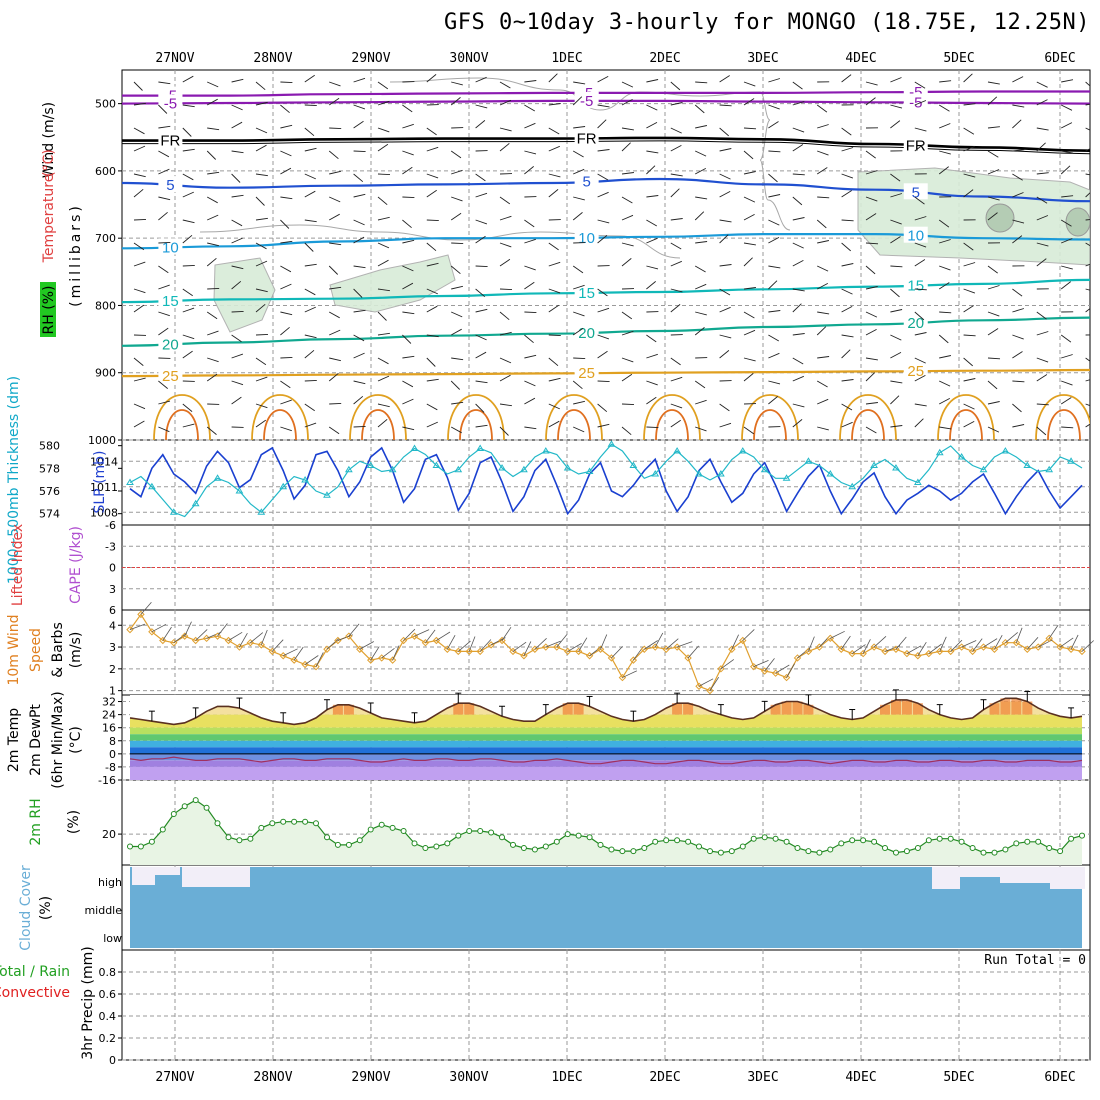 This screenshot has width=1100, height=1100. Describe the element at coordinates (112, 691) in the screenshot. I see `ytick-label: 1` at that location.